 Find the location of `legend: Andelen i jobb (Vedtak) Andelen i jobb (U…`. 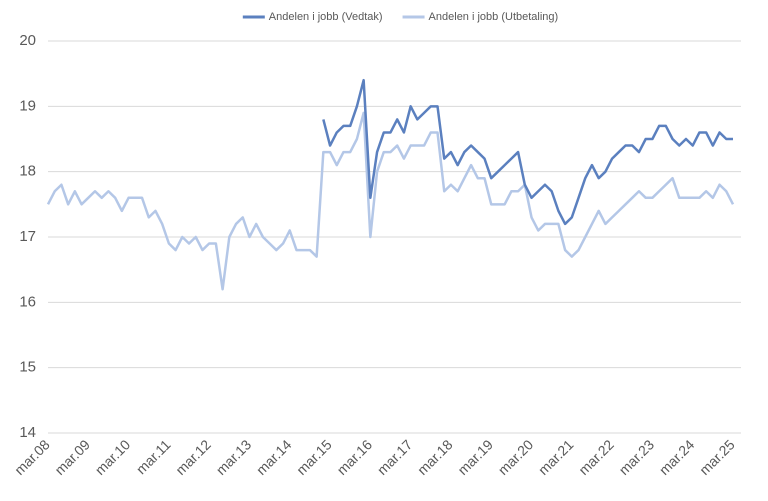

legend: Andelen i jobb (Vedtak) Andelen i jobb (U… is located at coordinates (400, 17).